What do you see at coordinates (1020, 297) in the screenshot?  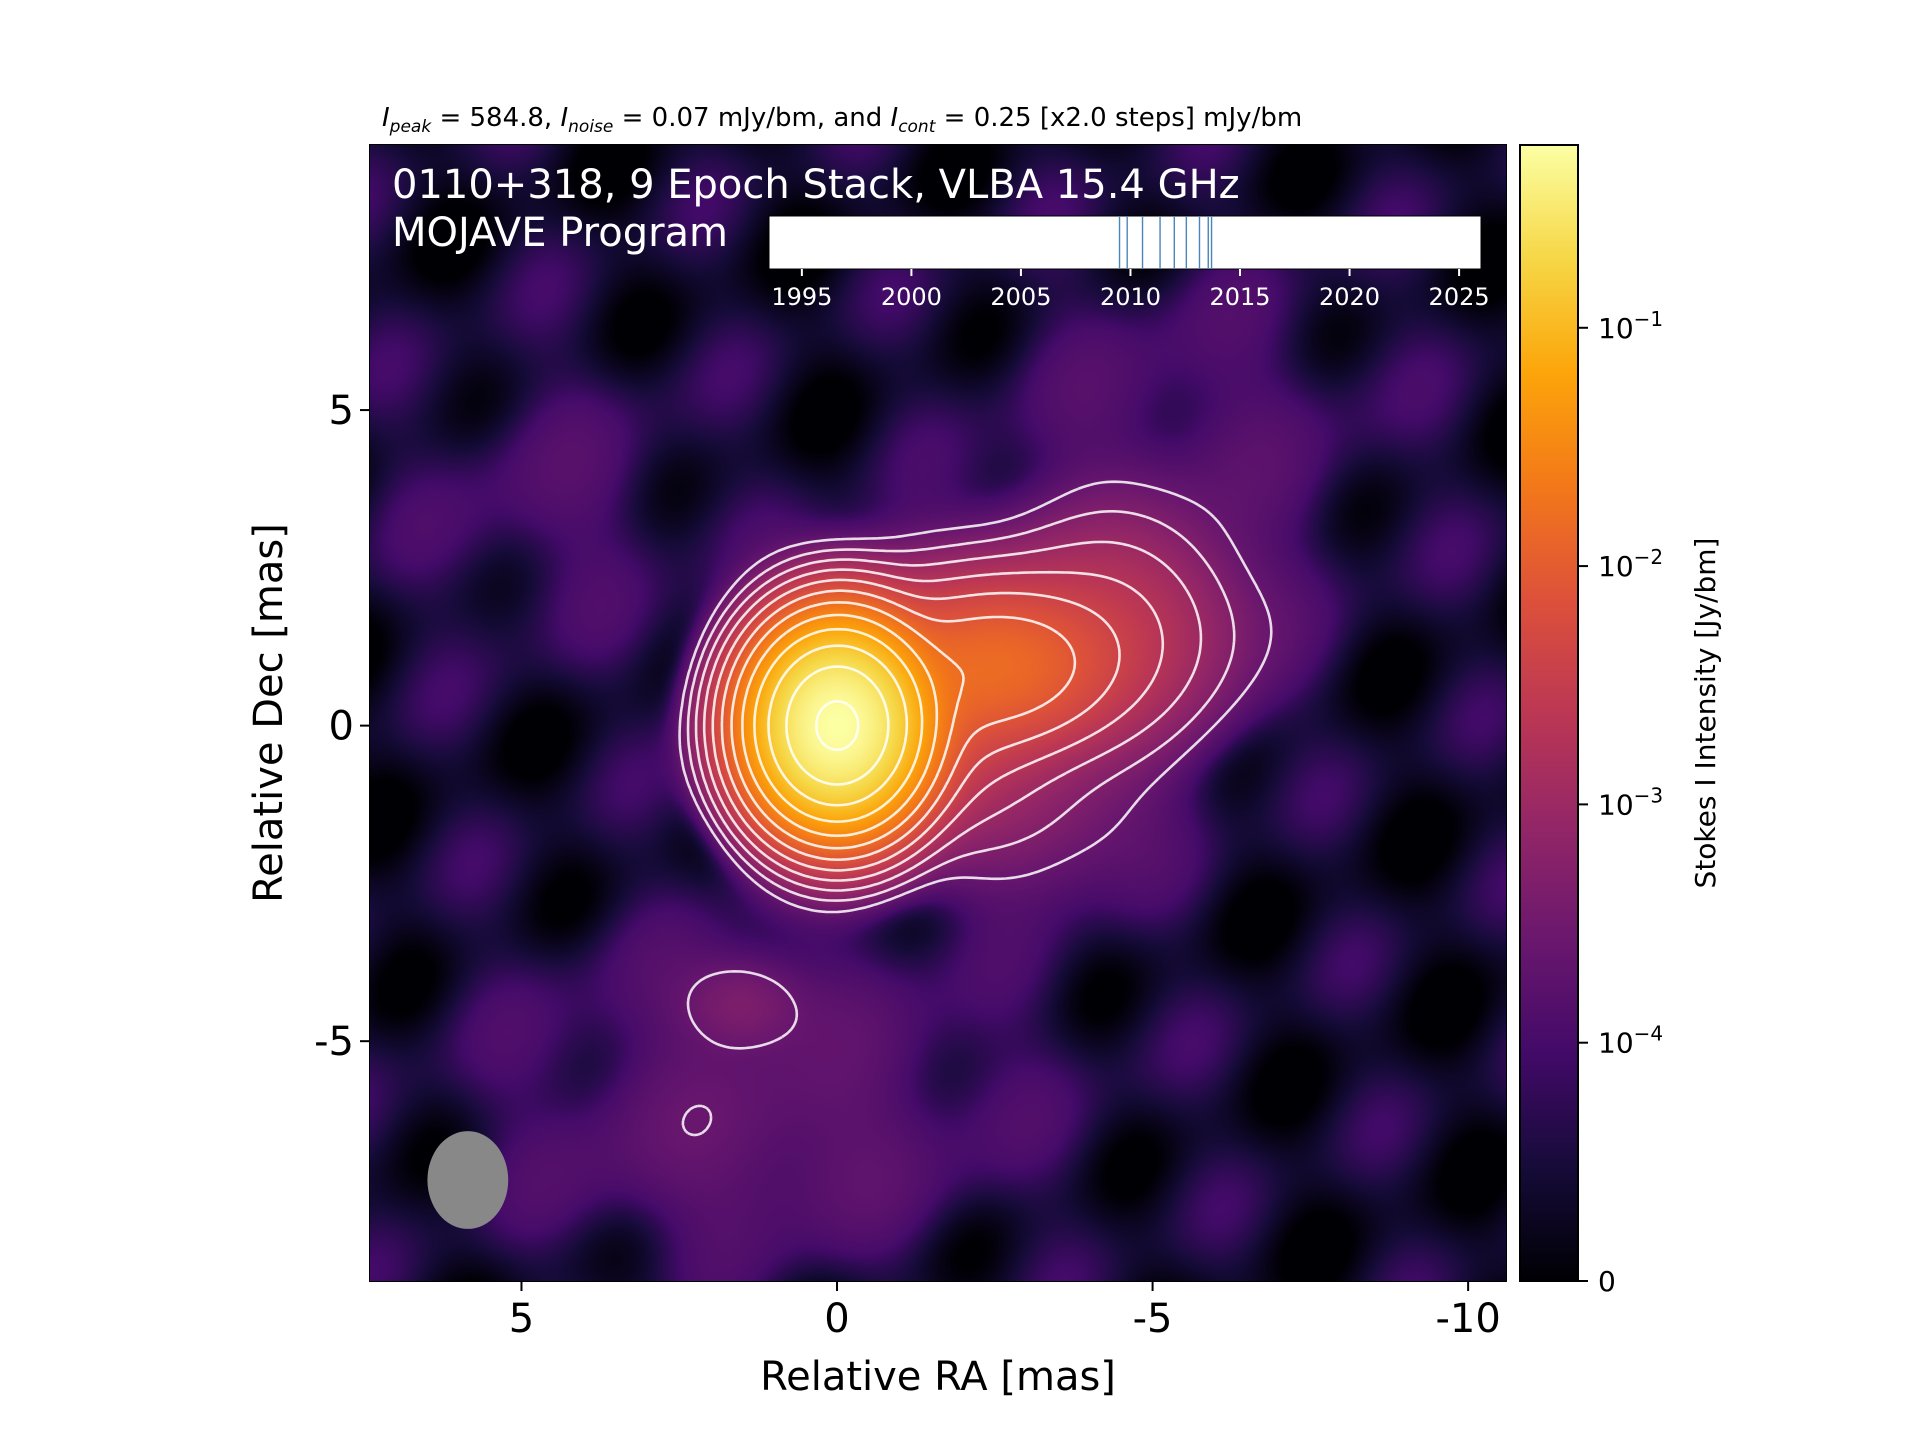 I see `timeline-tick-label: 2005` at bounding box center [1020, 297].